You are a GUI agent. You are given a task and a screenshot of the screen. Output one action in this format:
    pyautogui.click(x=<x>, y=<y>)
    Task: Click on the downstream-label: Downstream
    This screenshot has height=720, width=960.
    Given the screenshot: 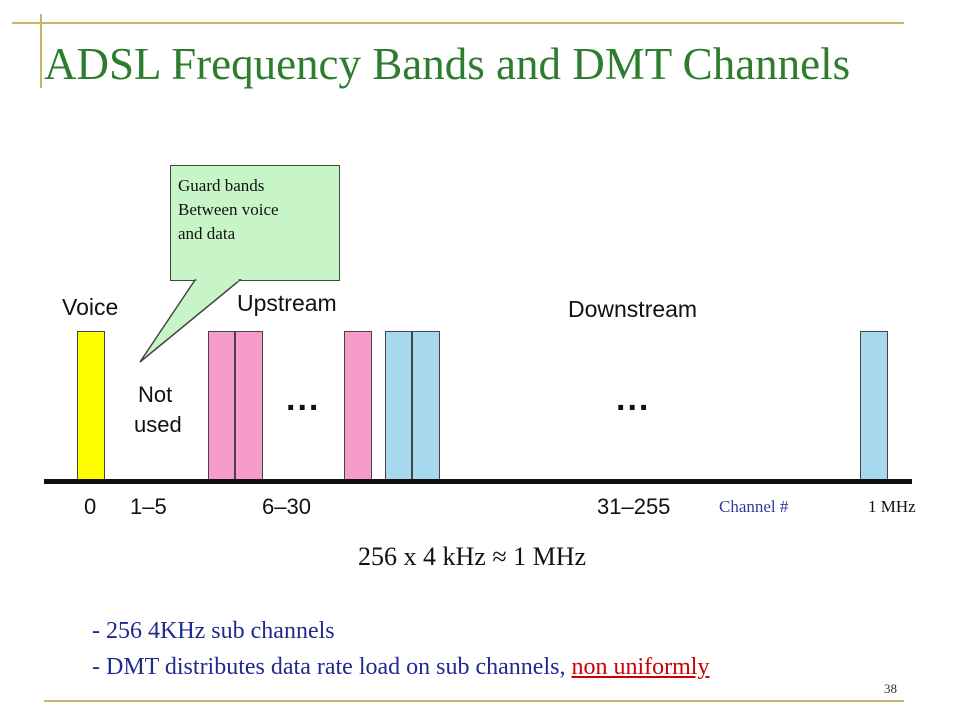 What is the action you would take?
    pyautogui.click(x=633, y=309)
    